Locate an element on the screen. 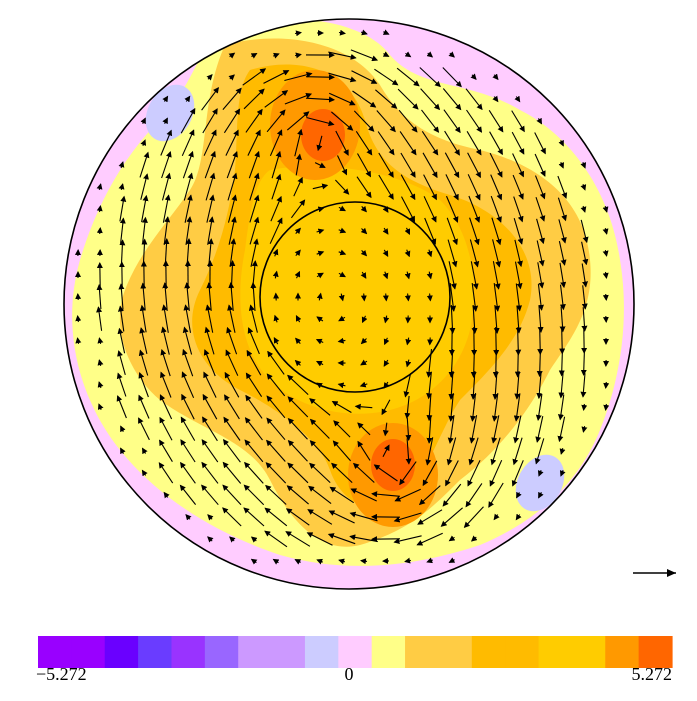  lower-dark-orange-spot is located at coordinates (393, 465).